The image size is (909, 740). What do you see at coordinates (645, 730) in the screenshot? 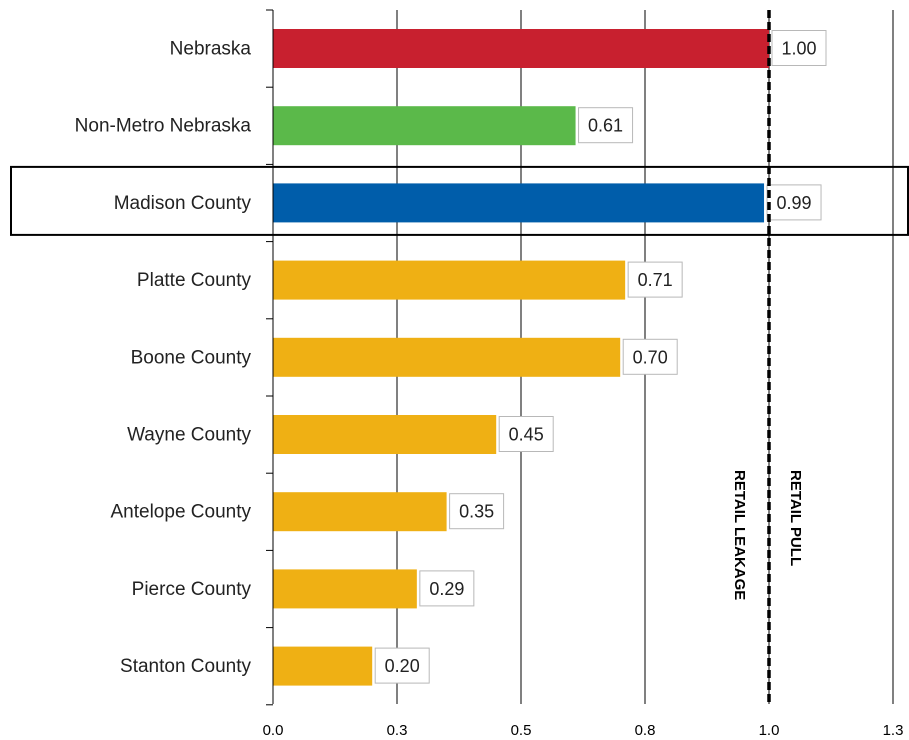
I see `x-tick-label: 0.8` at bounding box center [645, 730].